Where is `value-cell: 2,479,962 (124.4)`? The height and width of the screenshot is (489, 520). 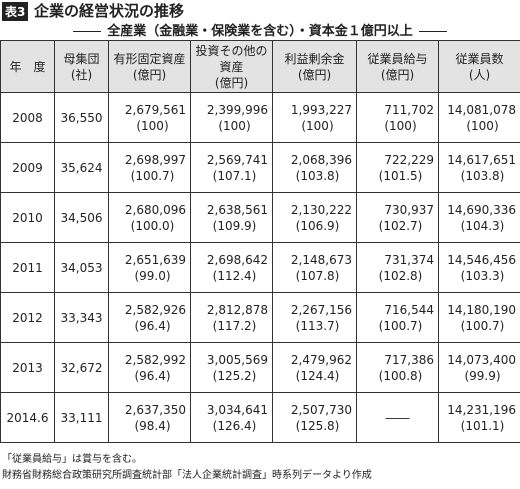
value-cell: 2,479,962 (124.4) is located at coordinates (314, 367).